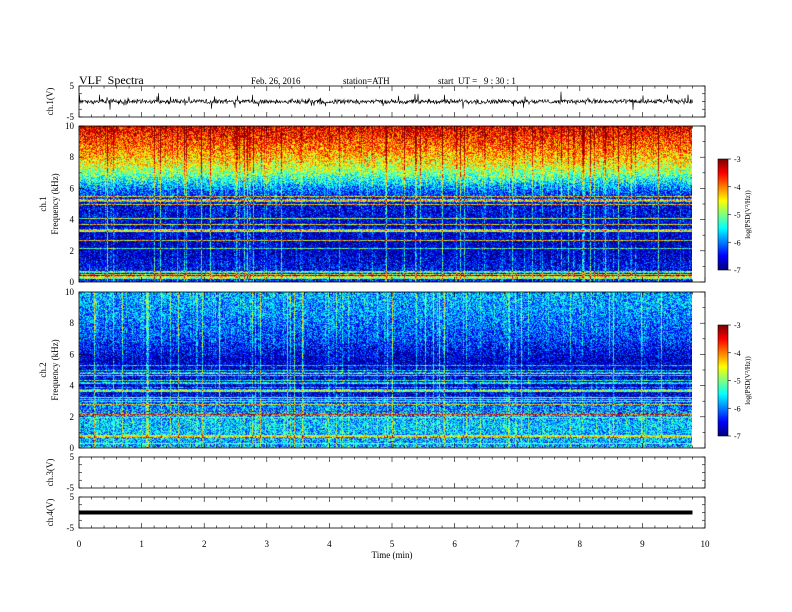 Image resolution: width=792 pixels, height=612 pixels. I want to click on y-axis-label: ch.1, so click(43, 203).